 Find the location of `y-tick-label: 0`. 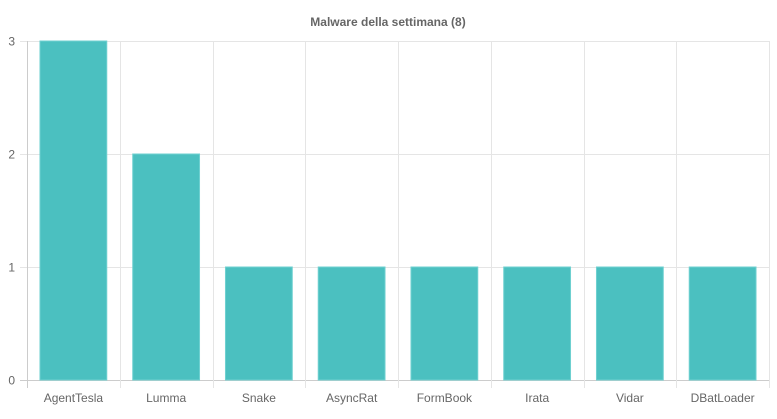

y-tick-label: 0 is located at coordinates (11, 381).